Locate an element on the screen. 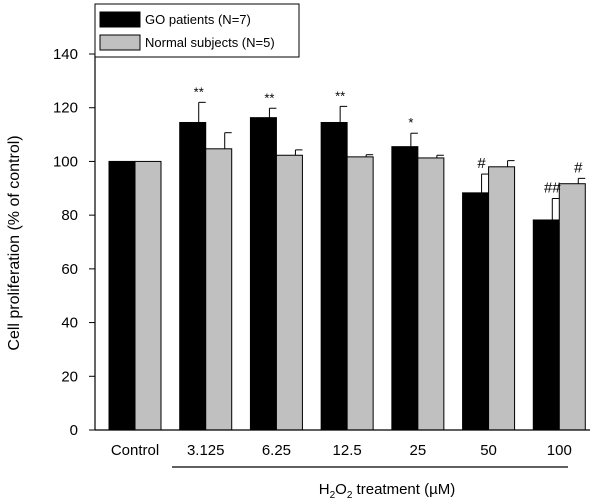  y-tick-label-40: 40 is located at coordinates (69, 323).